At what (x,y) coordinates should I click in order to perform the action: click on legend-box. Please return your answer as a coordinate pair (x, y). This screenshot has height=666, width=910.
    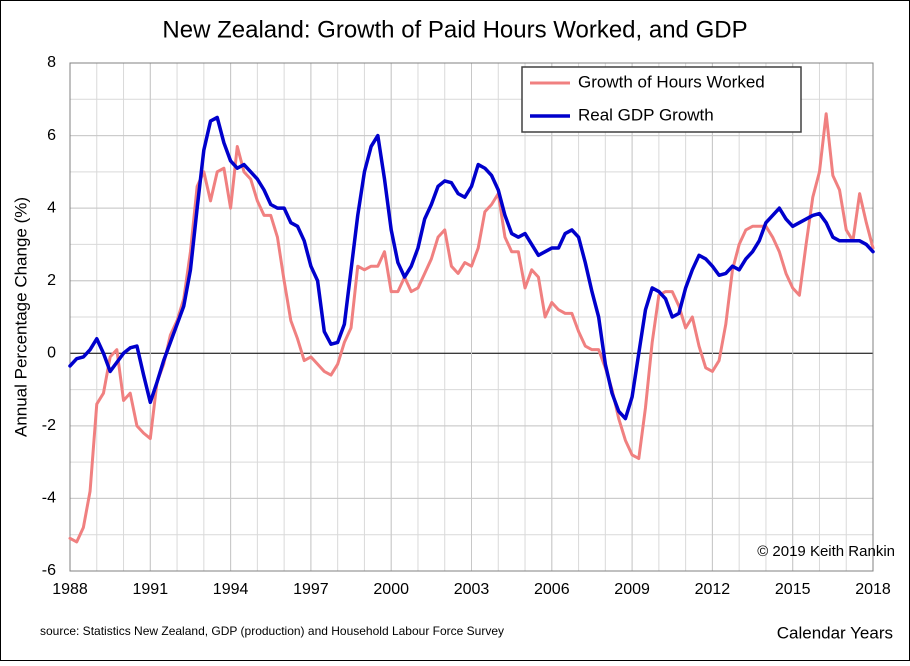
    Looking at the image, I should click on (661, 99).